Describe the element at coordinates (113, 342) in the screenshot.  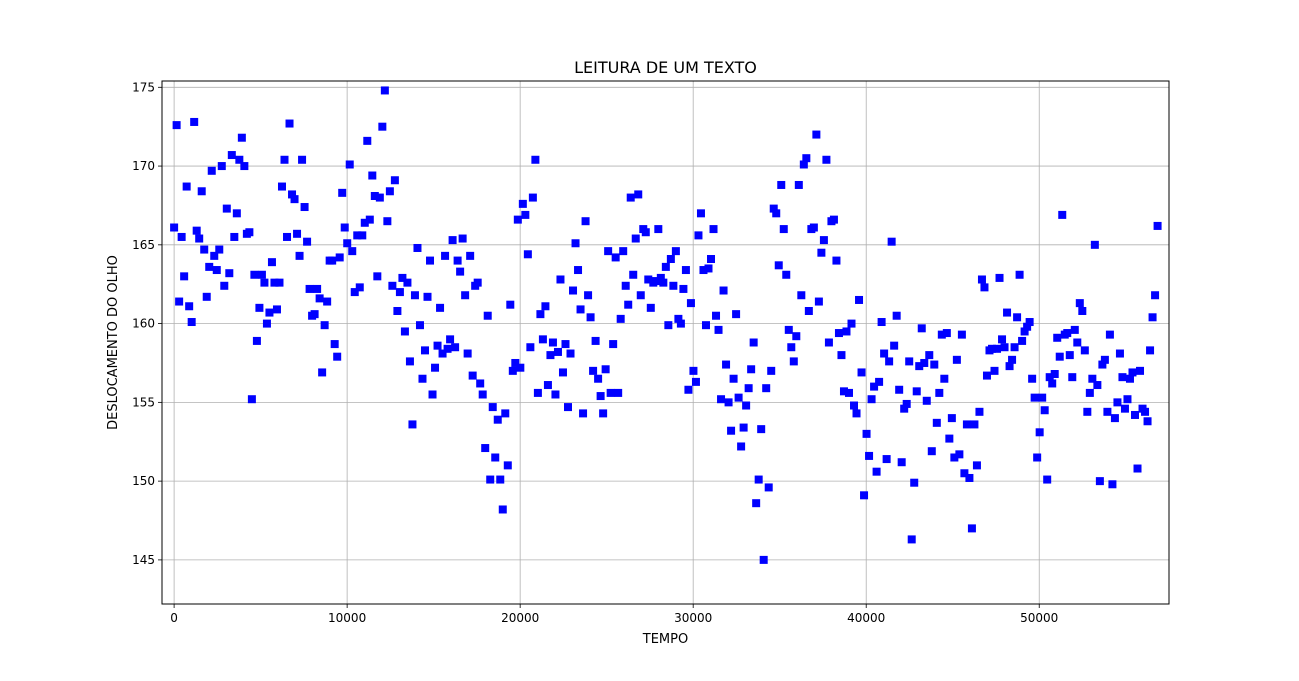
I see `y-axis-label: DESLOCAMENTO DO OLHO` at that location.